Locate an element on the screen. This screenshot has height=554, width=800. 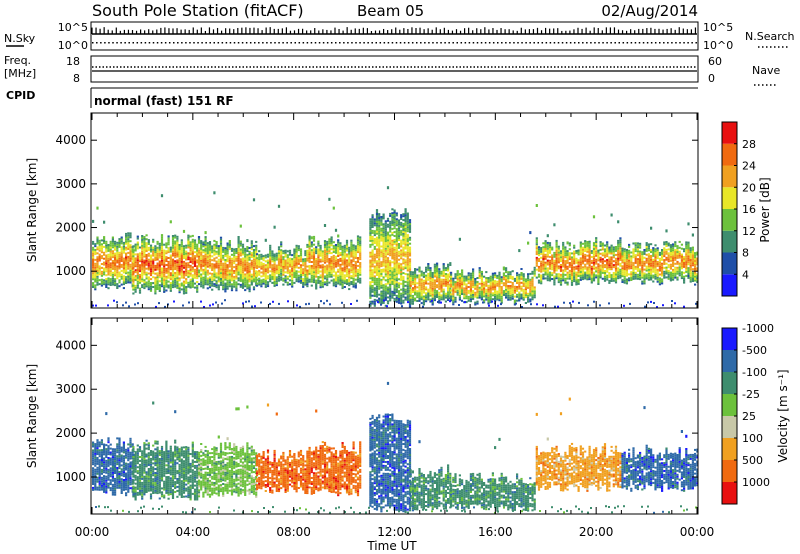
noise-tick-high-right: 10^5 is located at coordinates (718, 27).